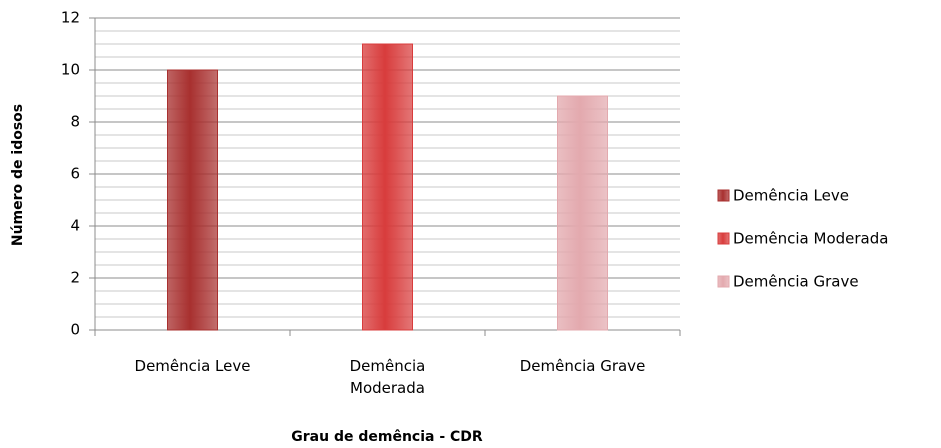  Describe the element at coordinates (387, 377) in the screenshot. I see `x-tick-label: Demência Moderada` at that location.